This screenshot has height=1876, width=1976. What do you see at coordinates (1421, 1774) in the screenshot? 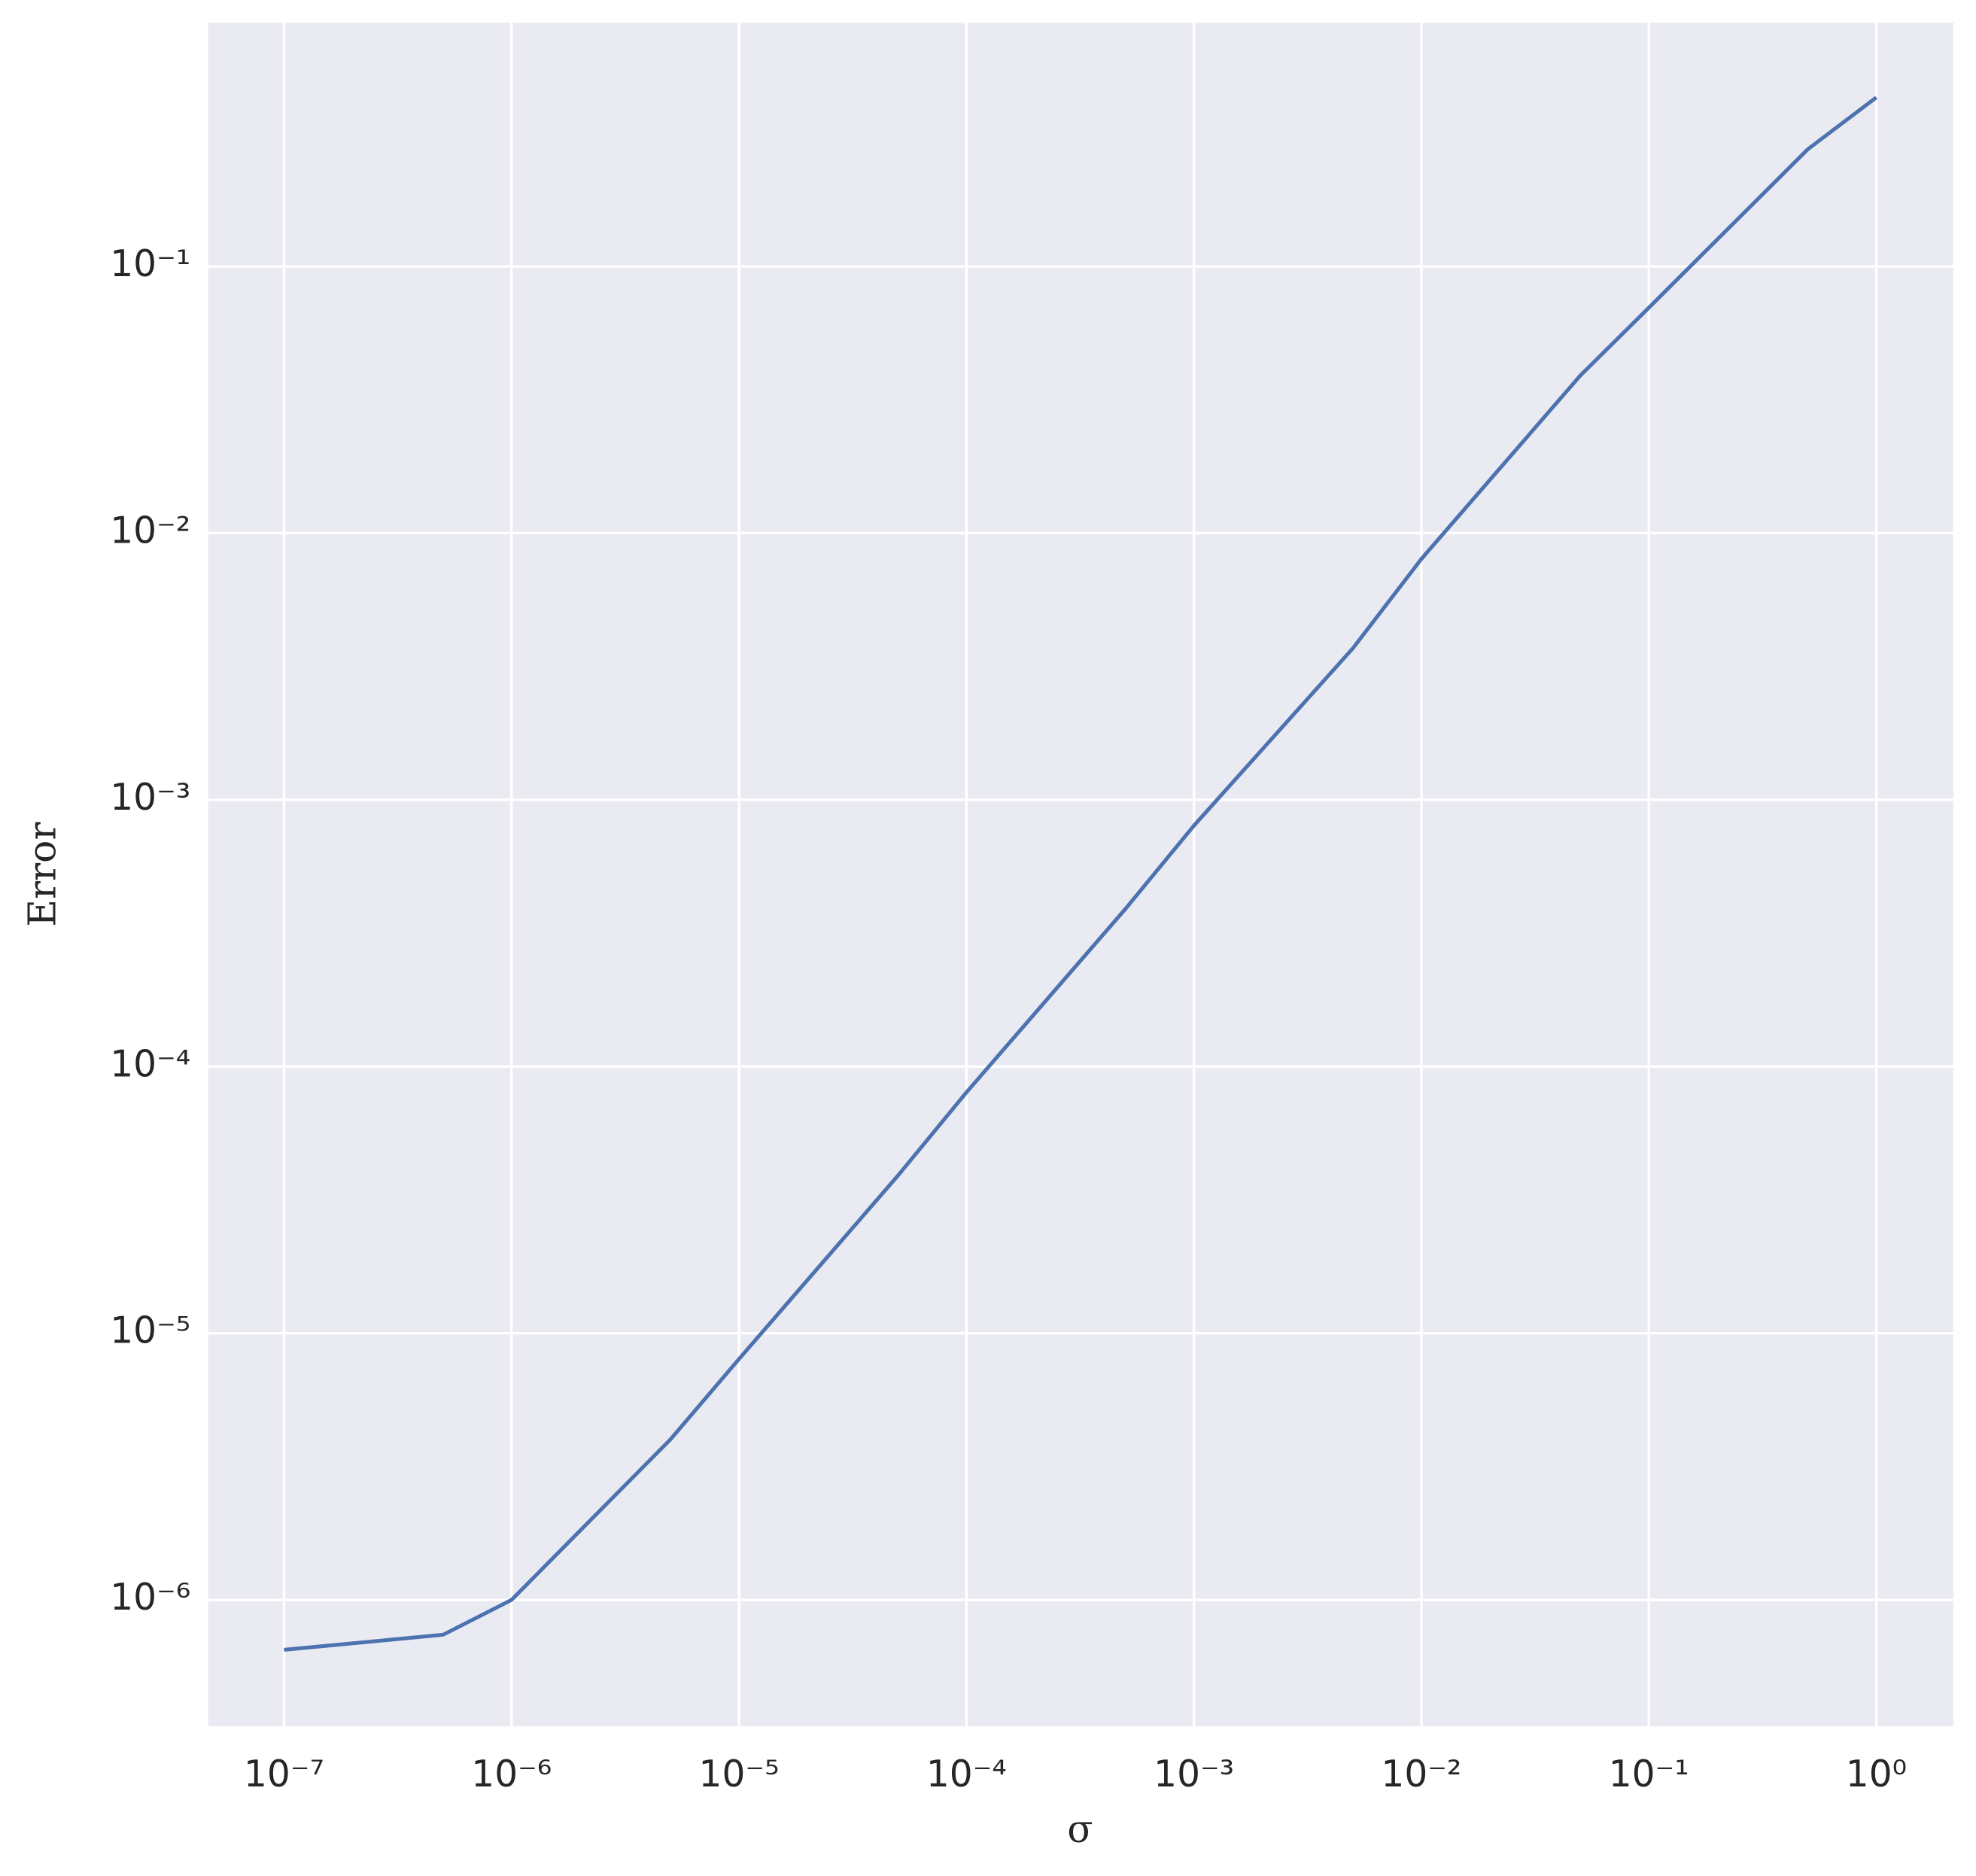
I see `x-tick-label: 10⁻²` at bounding box center [1421, 1774].